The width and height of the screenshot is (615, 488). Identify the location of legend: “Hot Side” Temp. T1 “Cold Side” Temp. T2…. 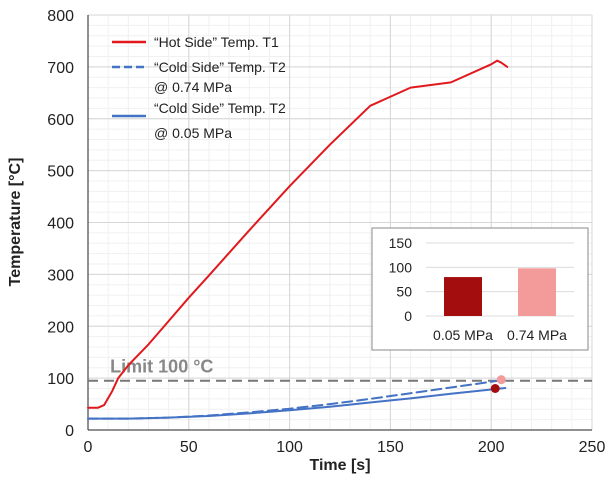
(199, 87).